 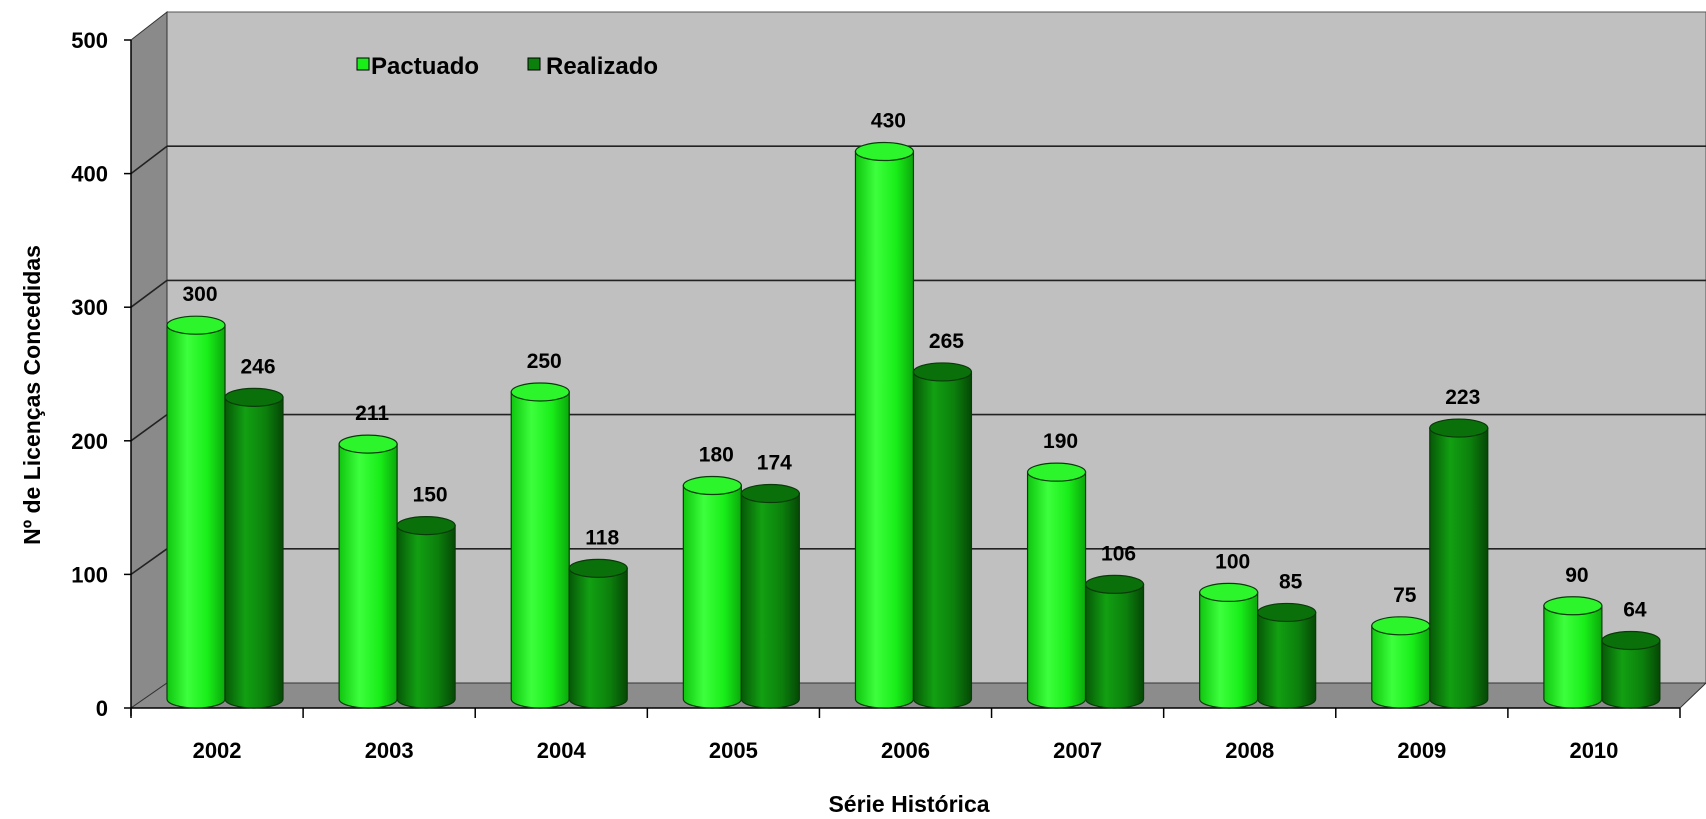 What do you see at coordinates (1249, 750) in the screenshot?
I see `x-tick-label: 2008` at bounding box center [1249, 750].